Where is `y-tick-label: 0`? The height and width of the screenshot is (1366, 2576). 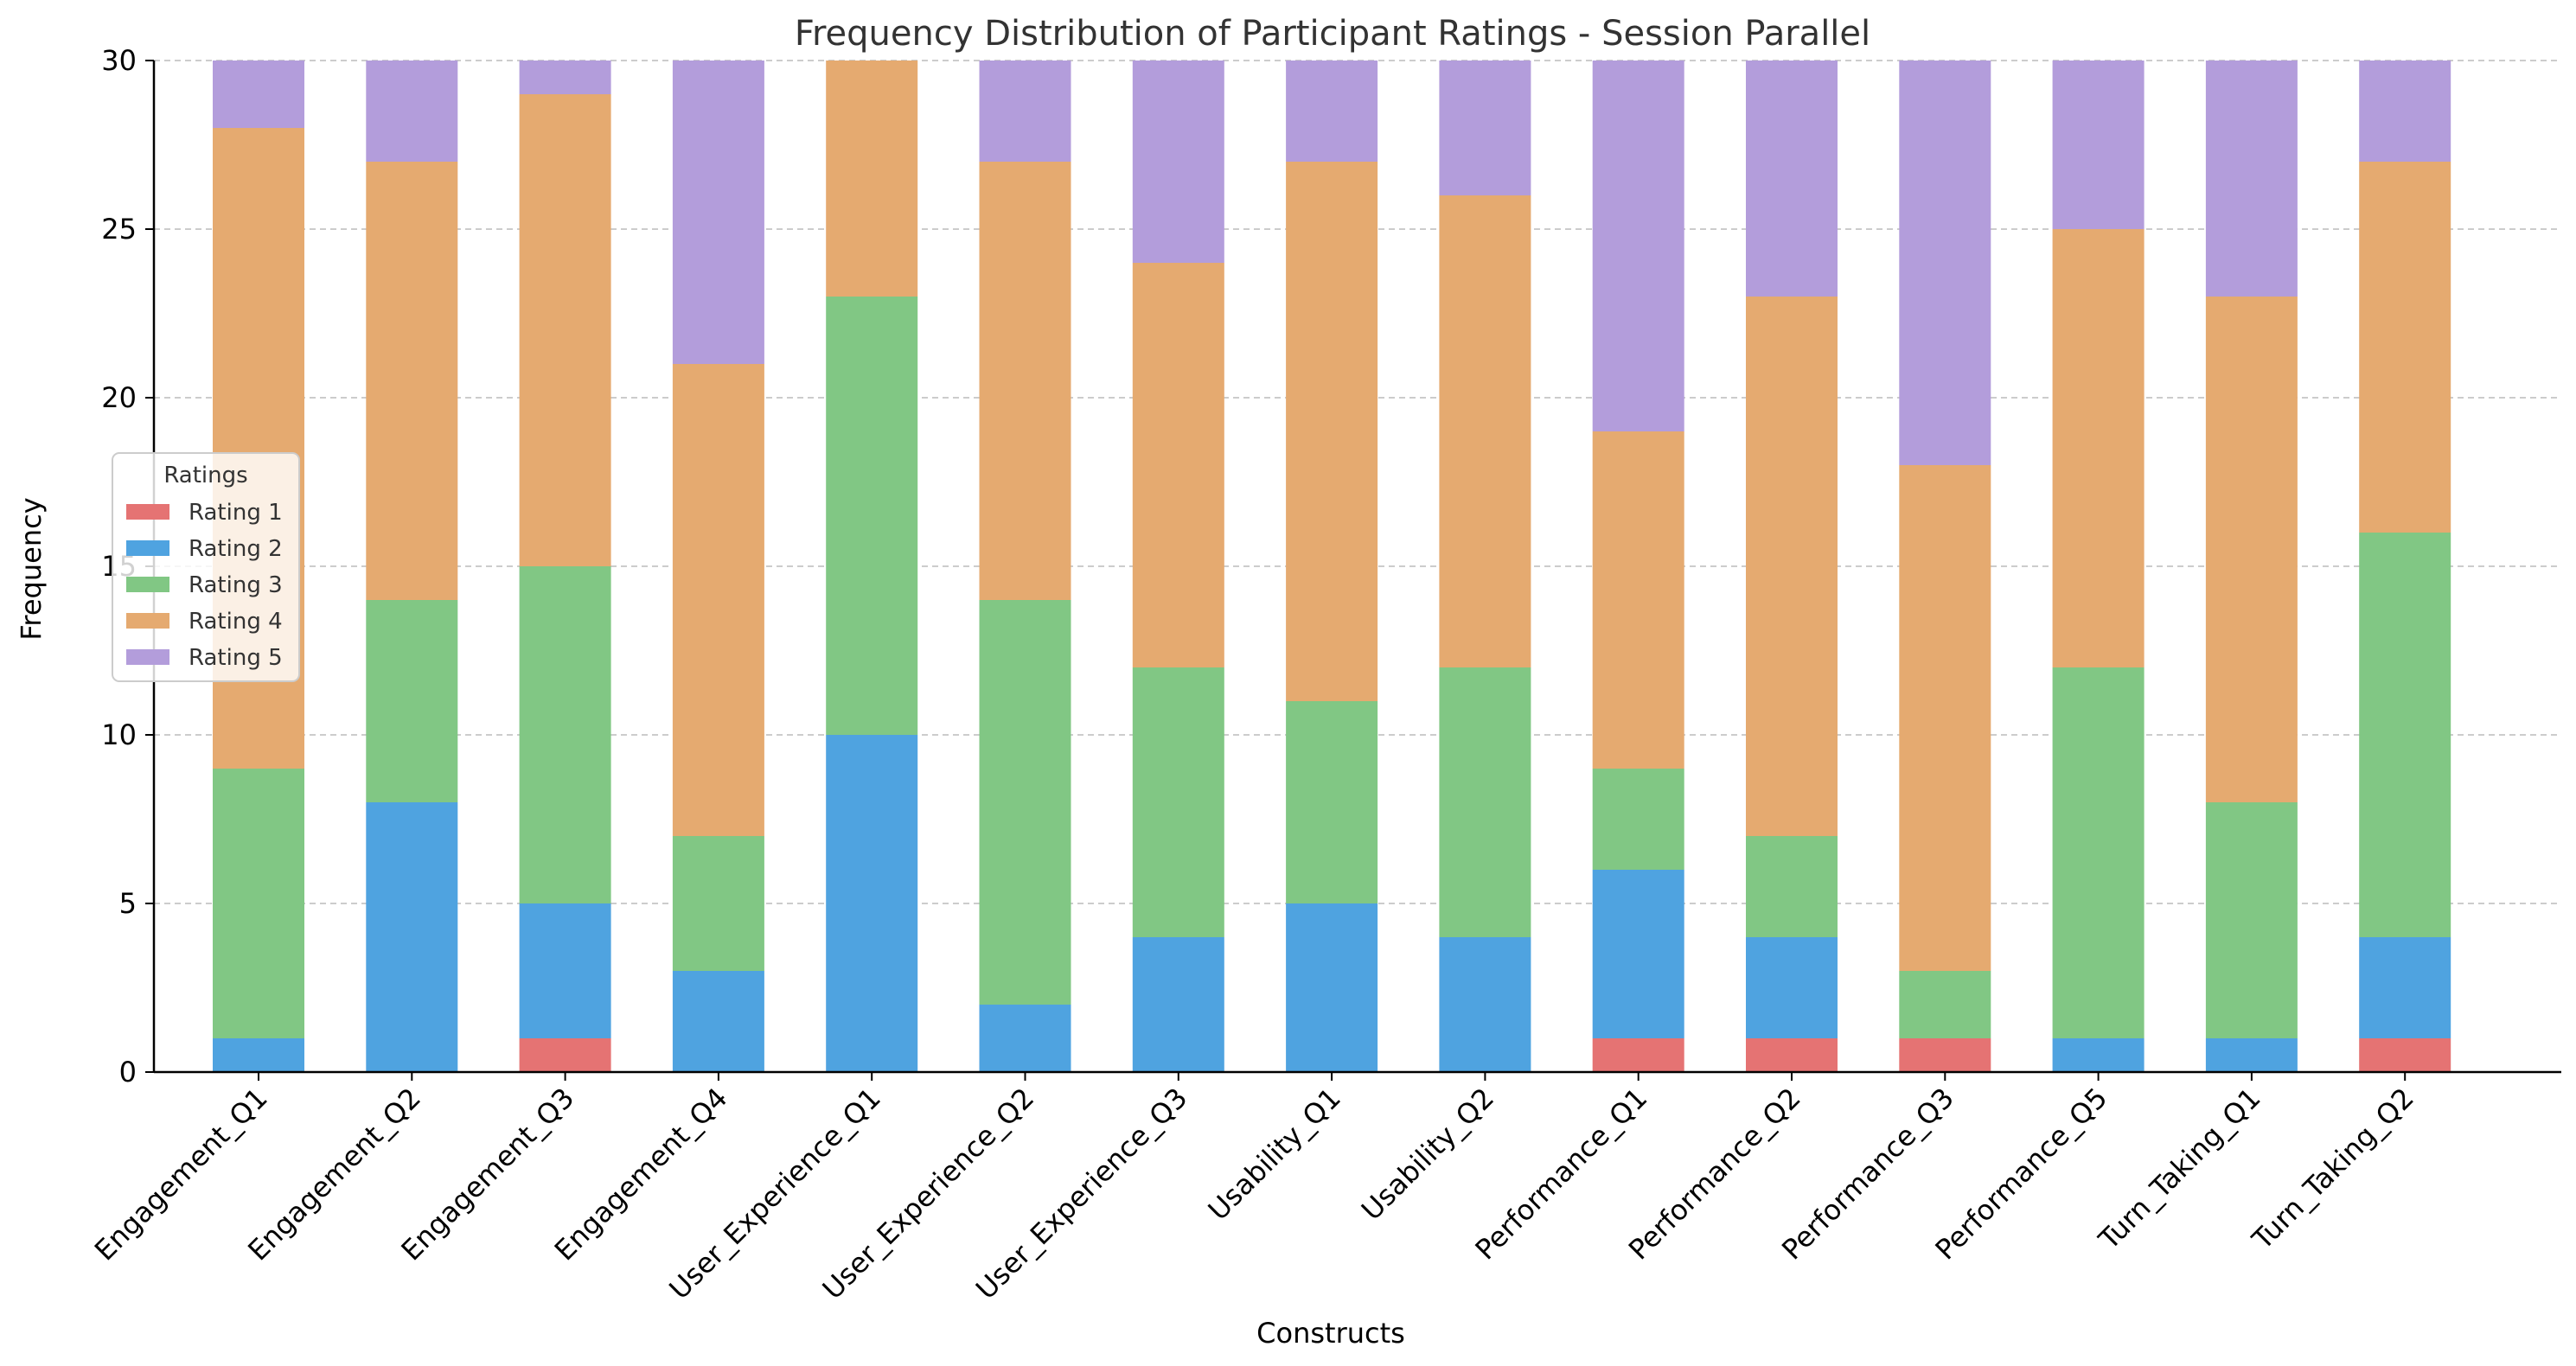 y-tick-label: 0 is located at coordinates (128, 1072).